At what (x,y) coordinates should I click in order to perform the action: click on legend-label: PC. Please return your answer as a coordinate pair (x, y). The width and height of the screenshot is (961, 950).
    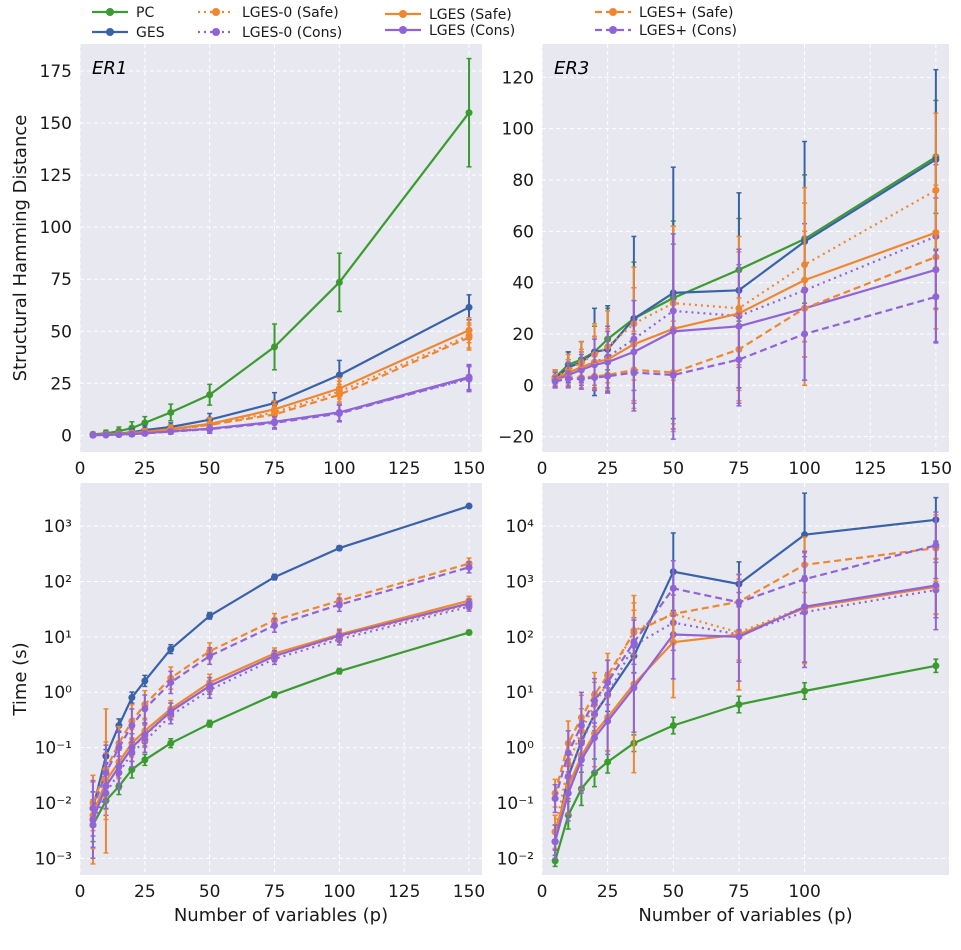
    Looking at the image, I should click on (145, 13).